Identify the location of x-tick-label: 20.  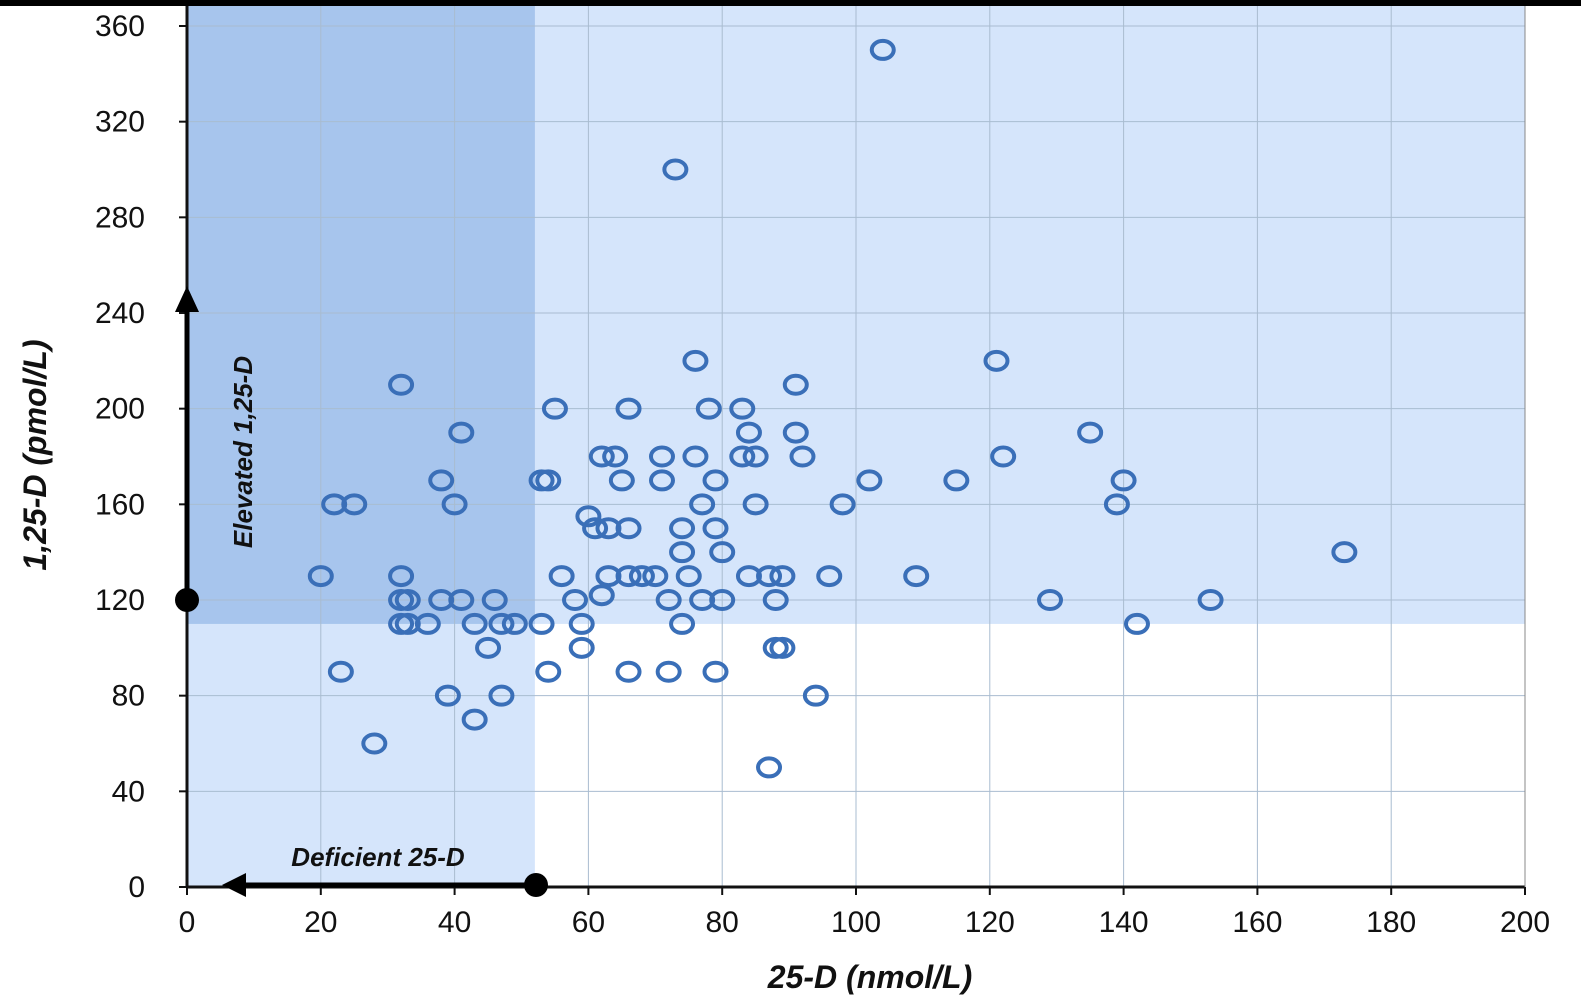
(320, 922).